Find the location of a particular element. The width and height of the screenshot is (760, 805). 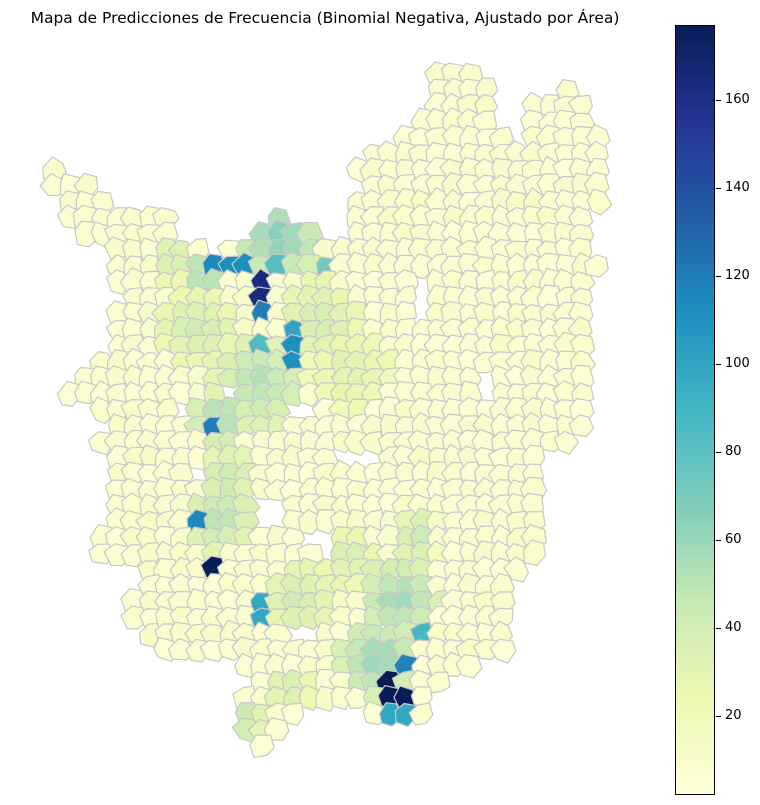

colorbar-tick-label: 140 is located at coordinates (737, 187).